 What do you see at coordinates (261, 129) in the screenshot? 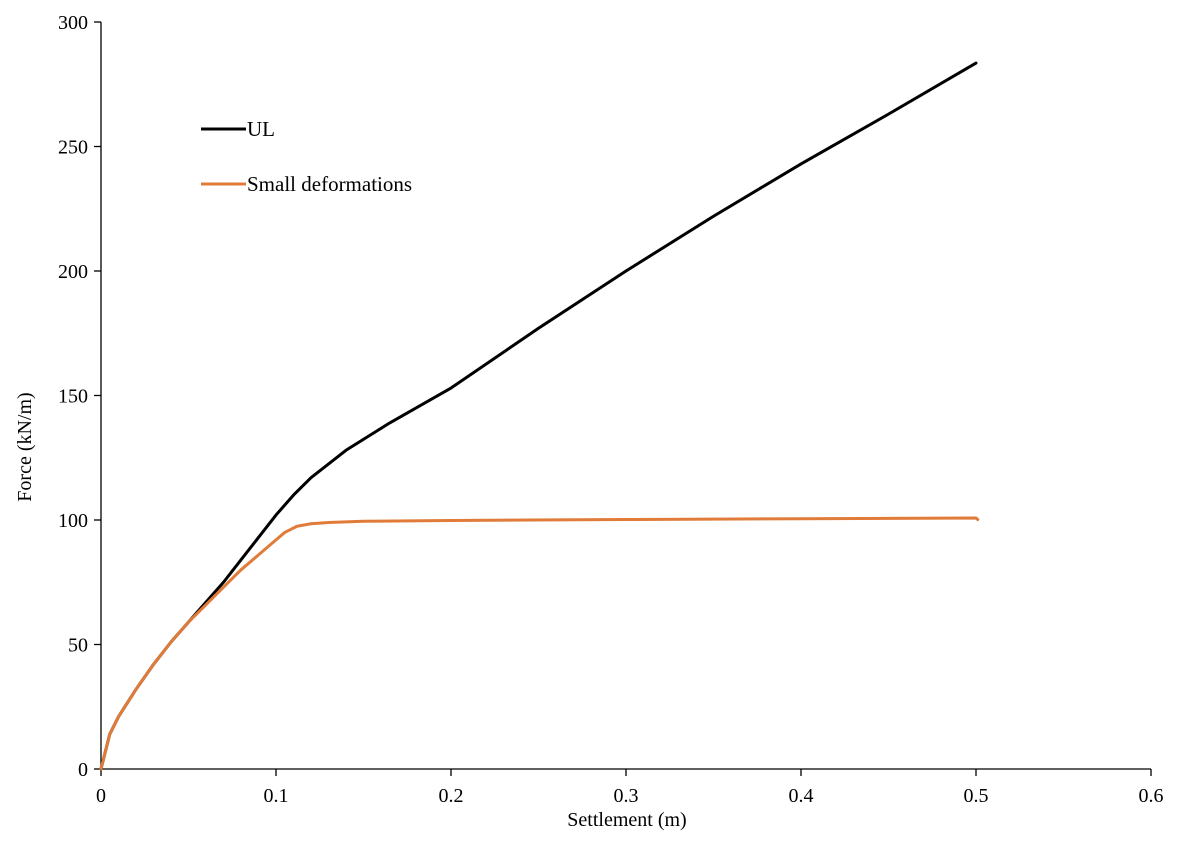
I see `legend-label-ul: UL` at bounding box center [261, 129].